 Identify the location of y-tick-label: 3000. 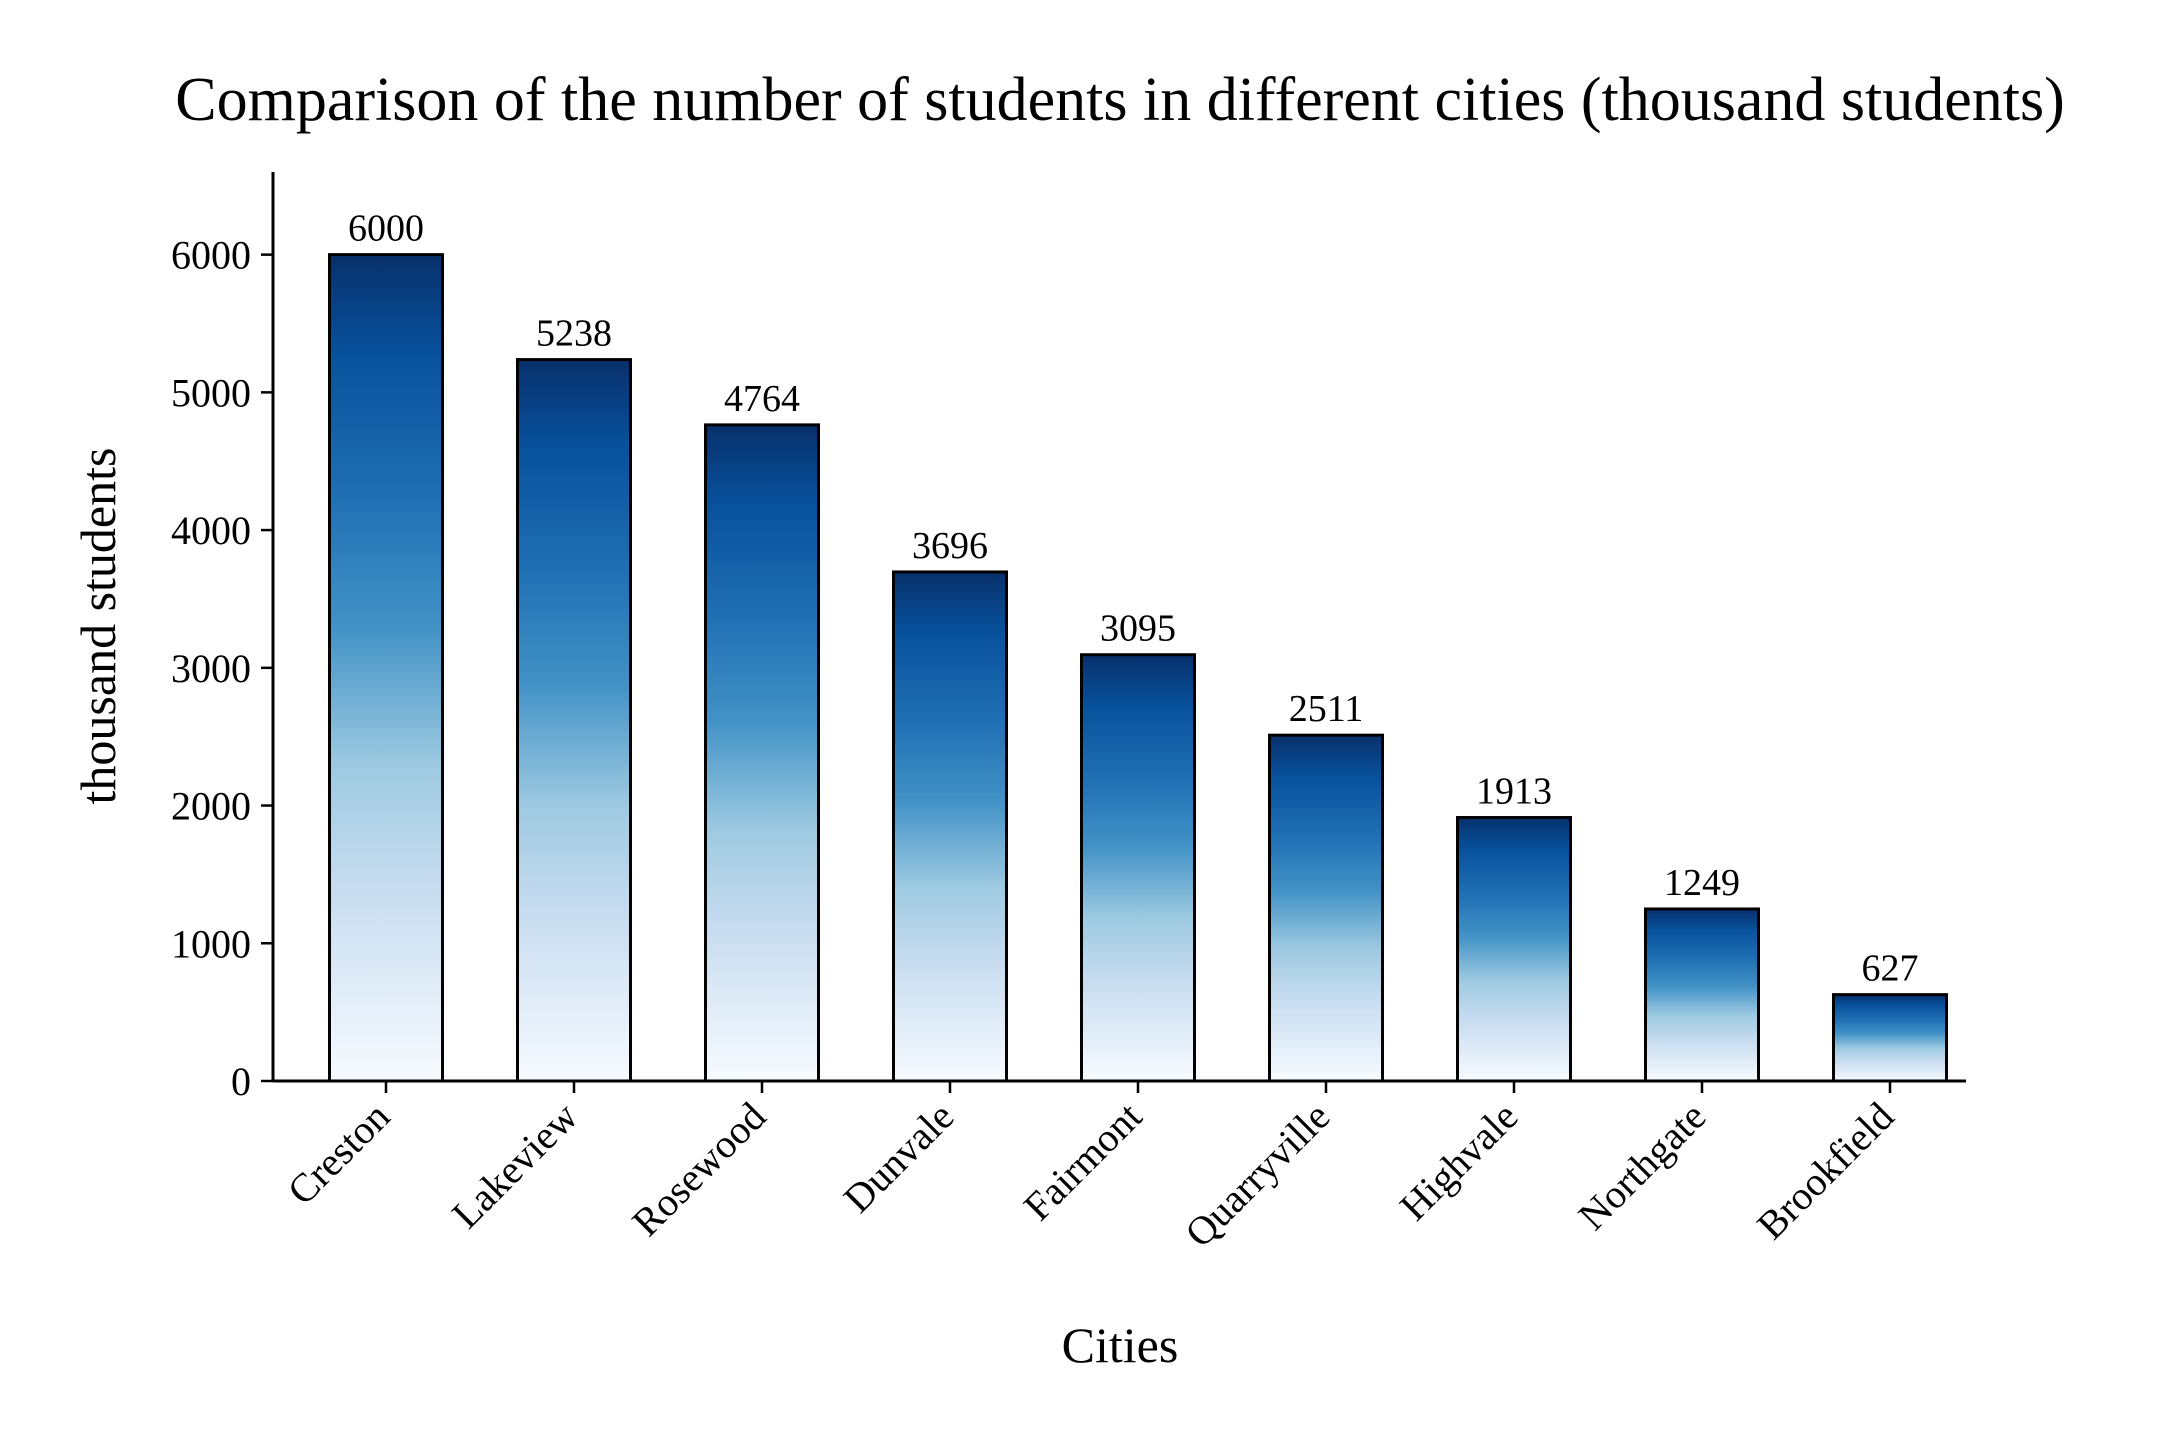
(211, 668).